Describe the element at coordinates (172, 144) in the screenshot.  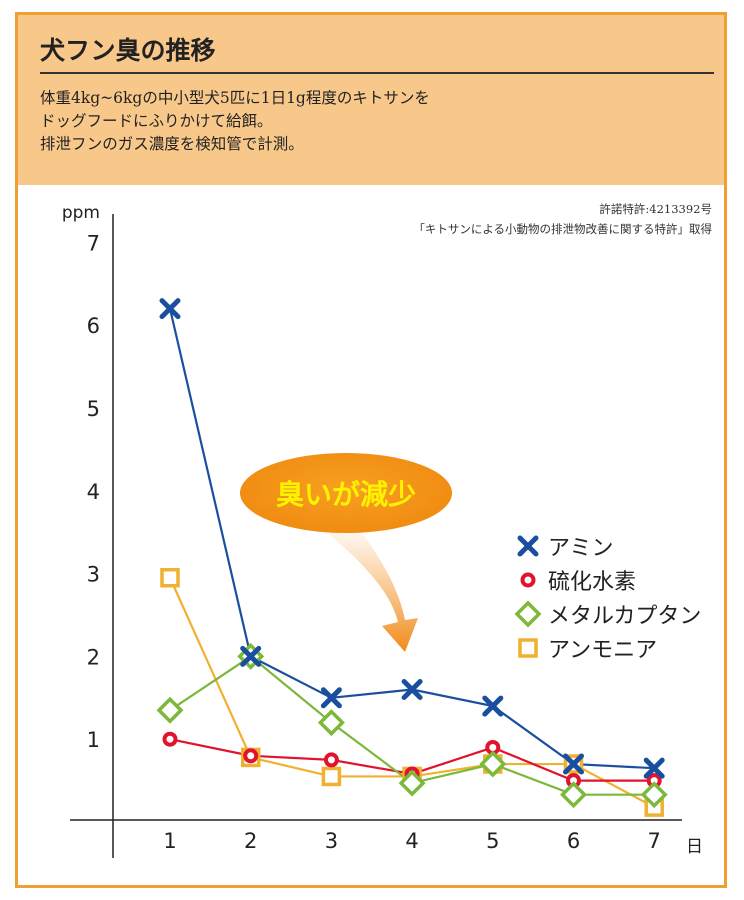
I see `description-line: 排泄フンのガス濃度を検知管で計測。` at that location.